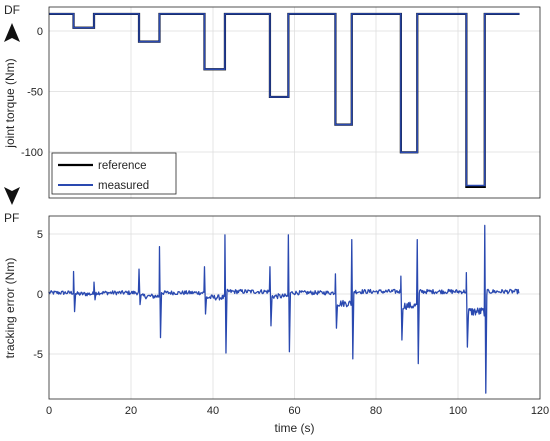  Describe the element at coordinates (10, 308) in the screenshot. I see `bottom-y-axis-label: tracking error (Nm)` at that location.